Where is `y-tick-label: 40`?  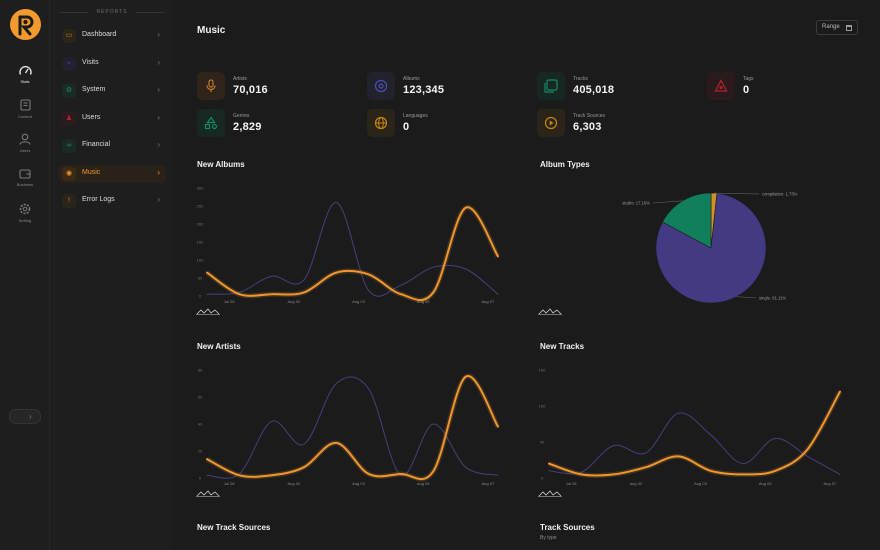 y-tick-label: 40 is located at coordinates (200, 424).